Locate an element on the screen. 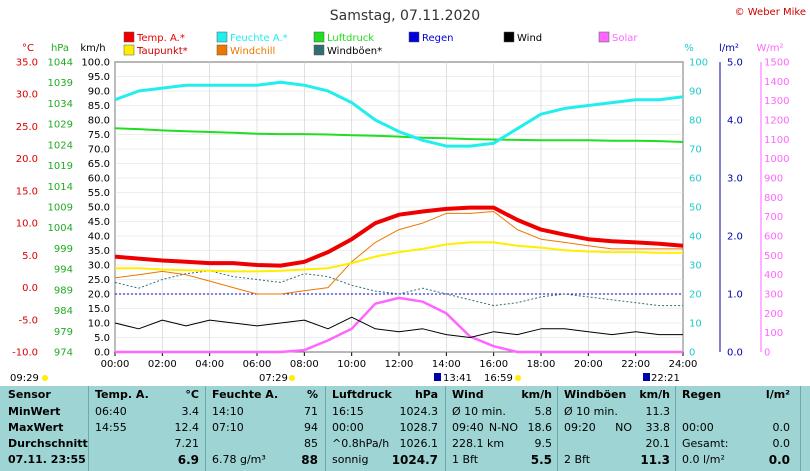  x-tick-label: 00:00 is located at coordinates (115, 364).